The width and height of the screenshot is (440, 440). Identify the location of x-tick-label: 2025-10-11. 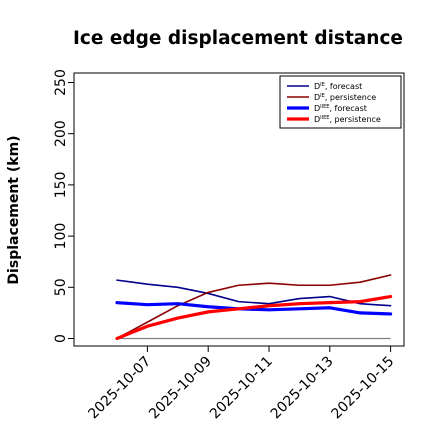
(241, 388).